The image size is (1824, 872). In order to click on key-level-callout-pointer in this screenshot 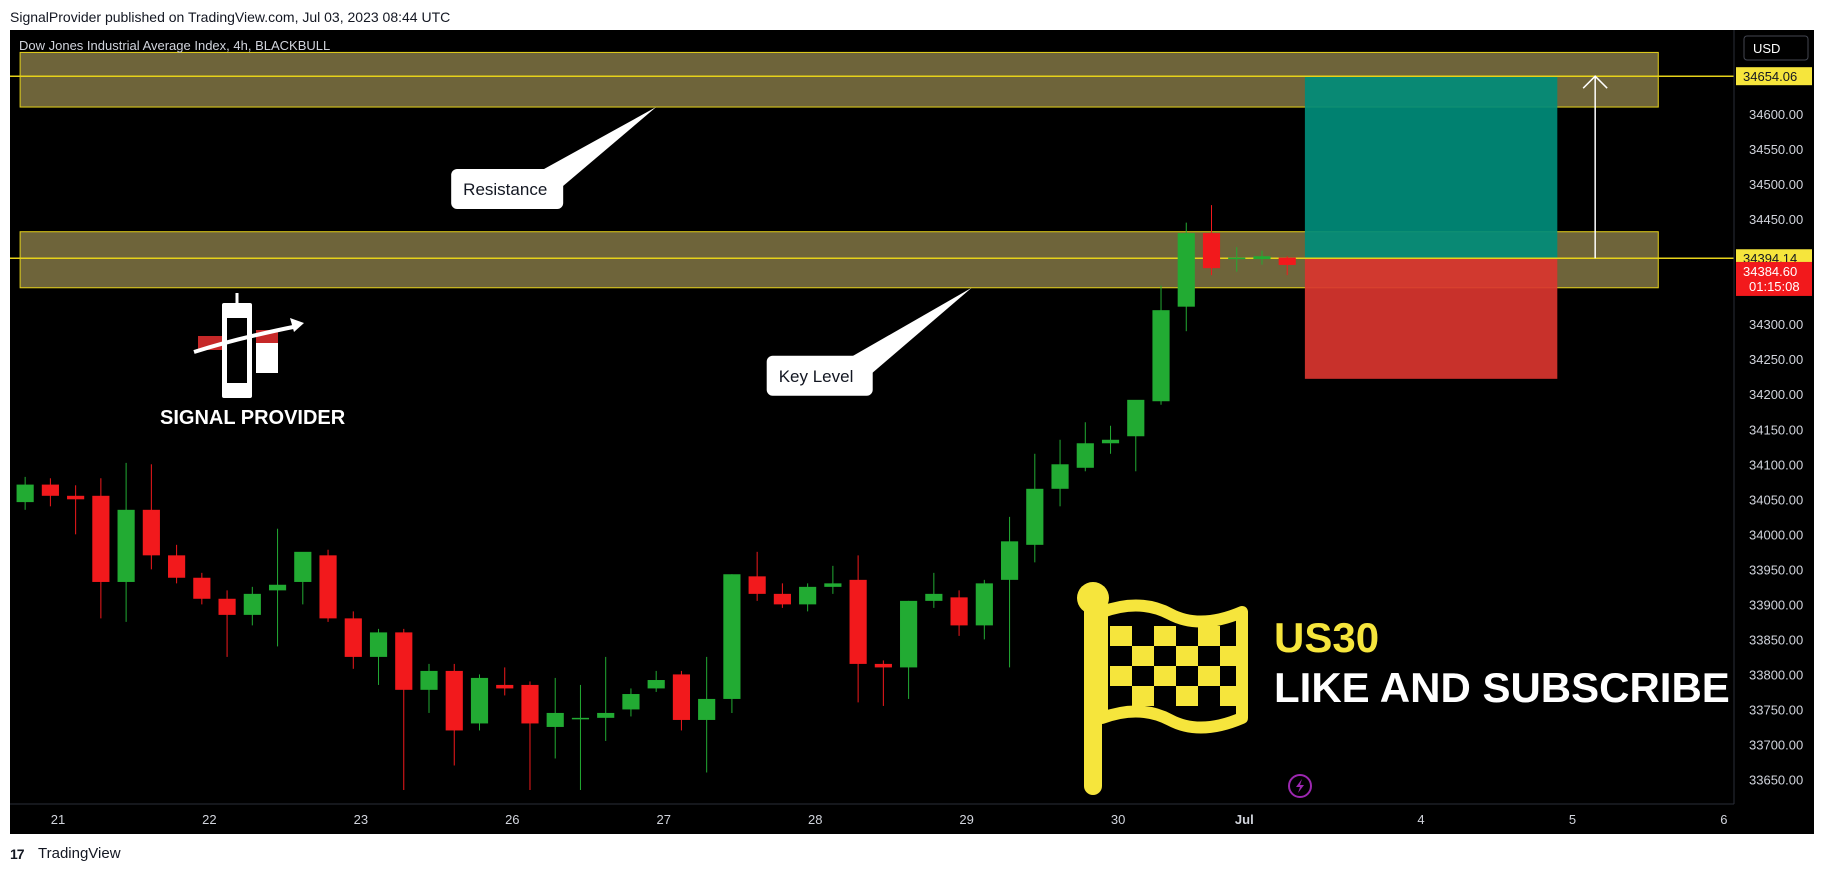, I will do `click(907, 332)`.